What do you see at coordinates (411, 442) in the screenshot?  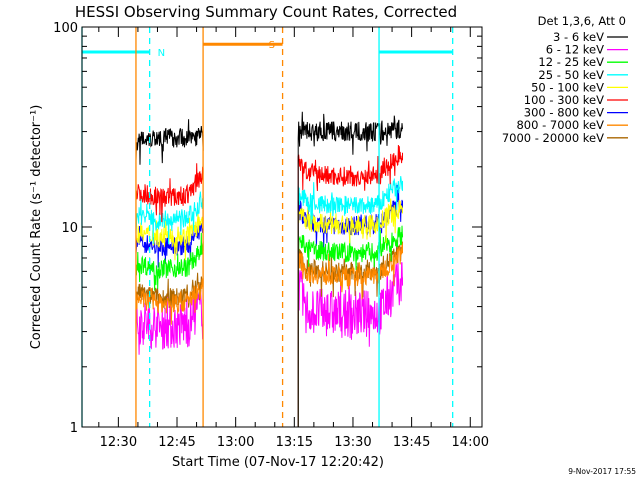 I see `x-tick-label: 13:45` at bounding box center [411, 442].